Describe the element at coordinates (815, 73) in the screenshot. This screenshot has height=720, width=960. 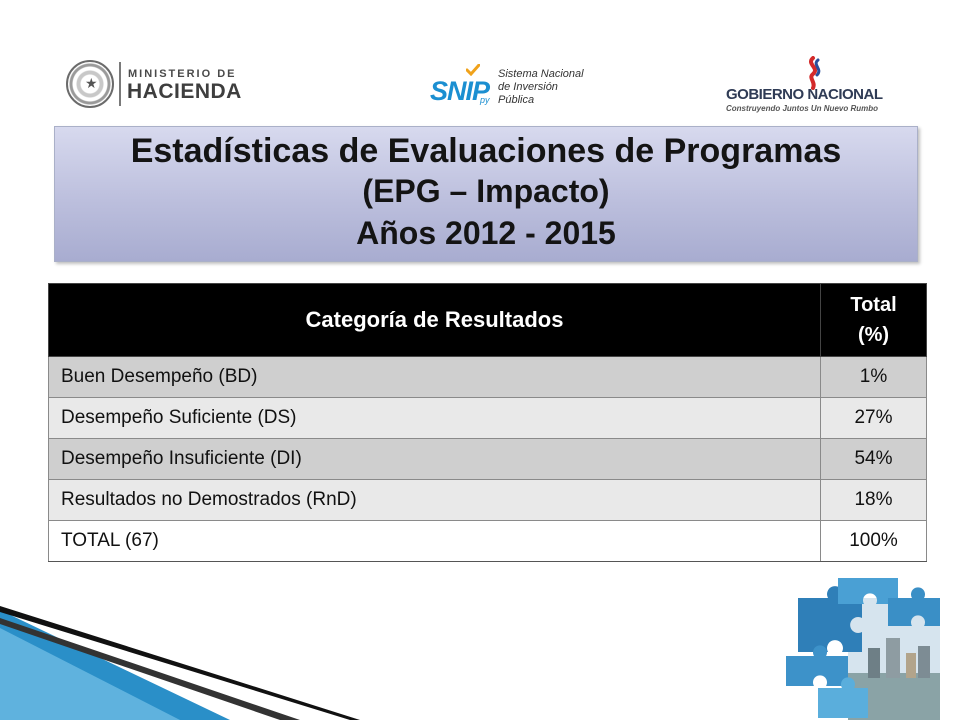
I see `gobierno-emblem-icon` at that location.